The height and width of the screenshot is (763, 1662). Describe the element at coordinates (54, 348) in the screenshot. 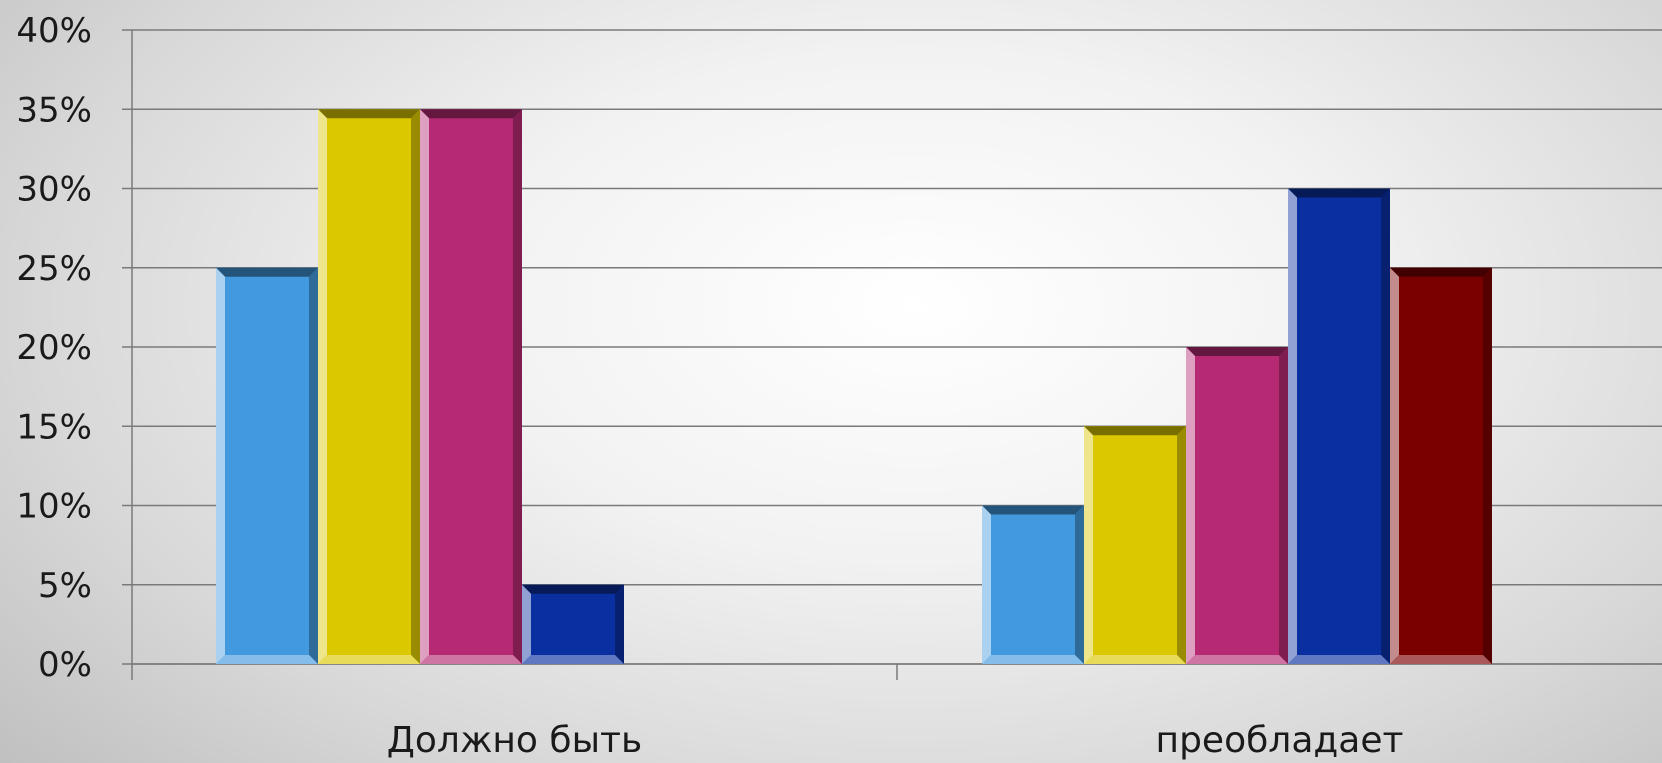

I see `y-tick-label: 20%` at that location.